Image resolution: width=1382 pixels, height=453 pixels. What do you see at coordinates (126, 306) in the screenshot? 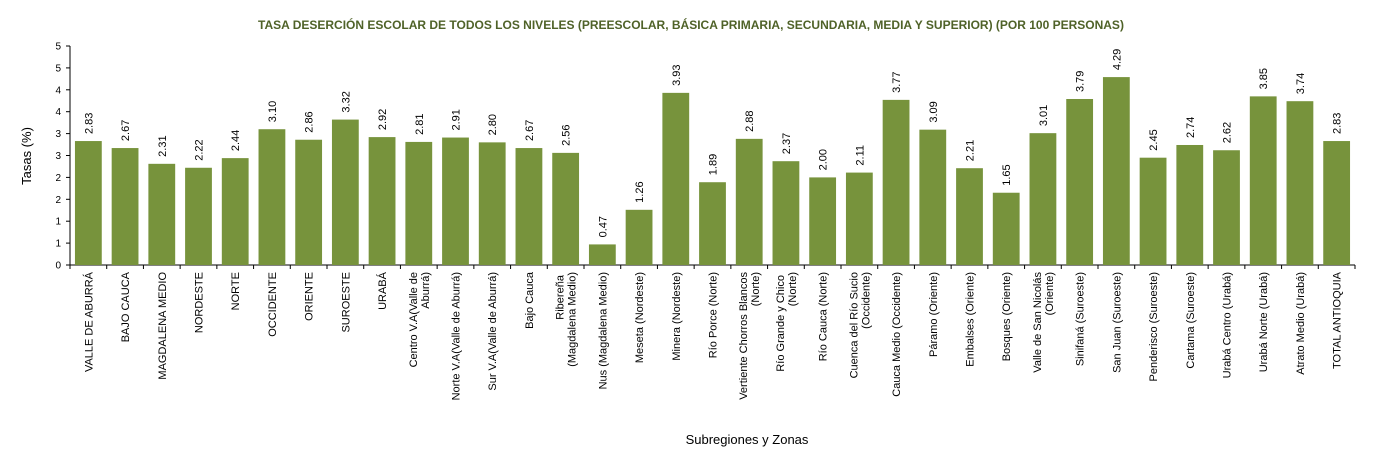
I see `x-tick-label: BAJO CAUCA` at bounding box center [126, 306].